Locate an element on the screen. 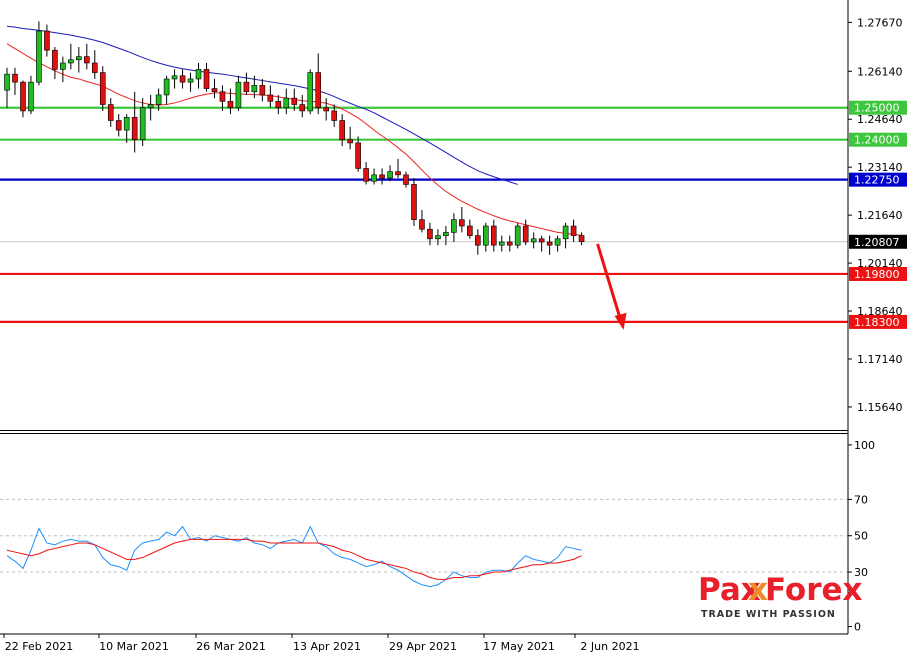 The image size is (913, 658). price-tick-label: 1.20140 is located at coordinates (880, 263).